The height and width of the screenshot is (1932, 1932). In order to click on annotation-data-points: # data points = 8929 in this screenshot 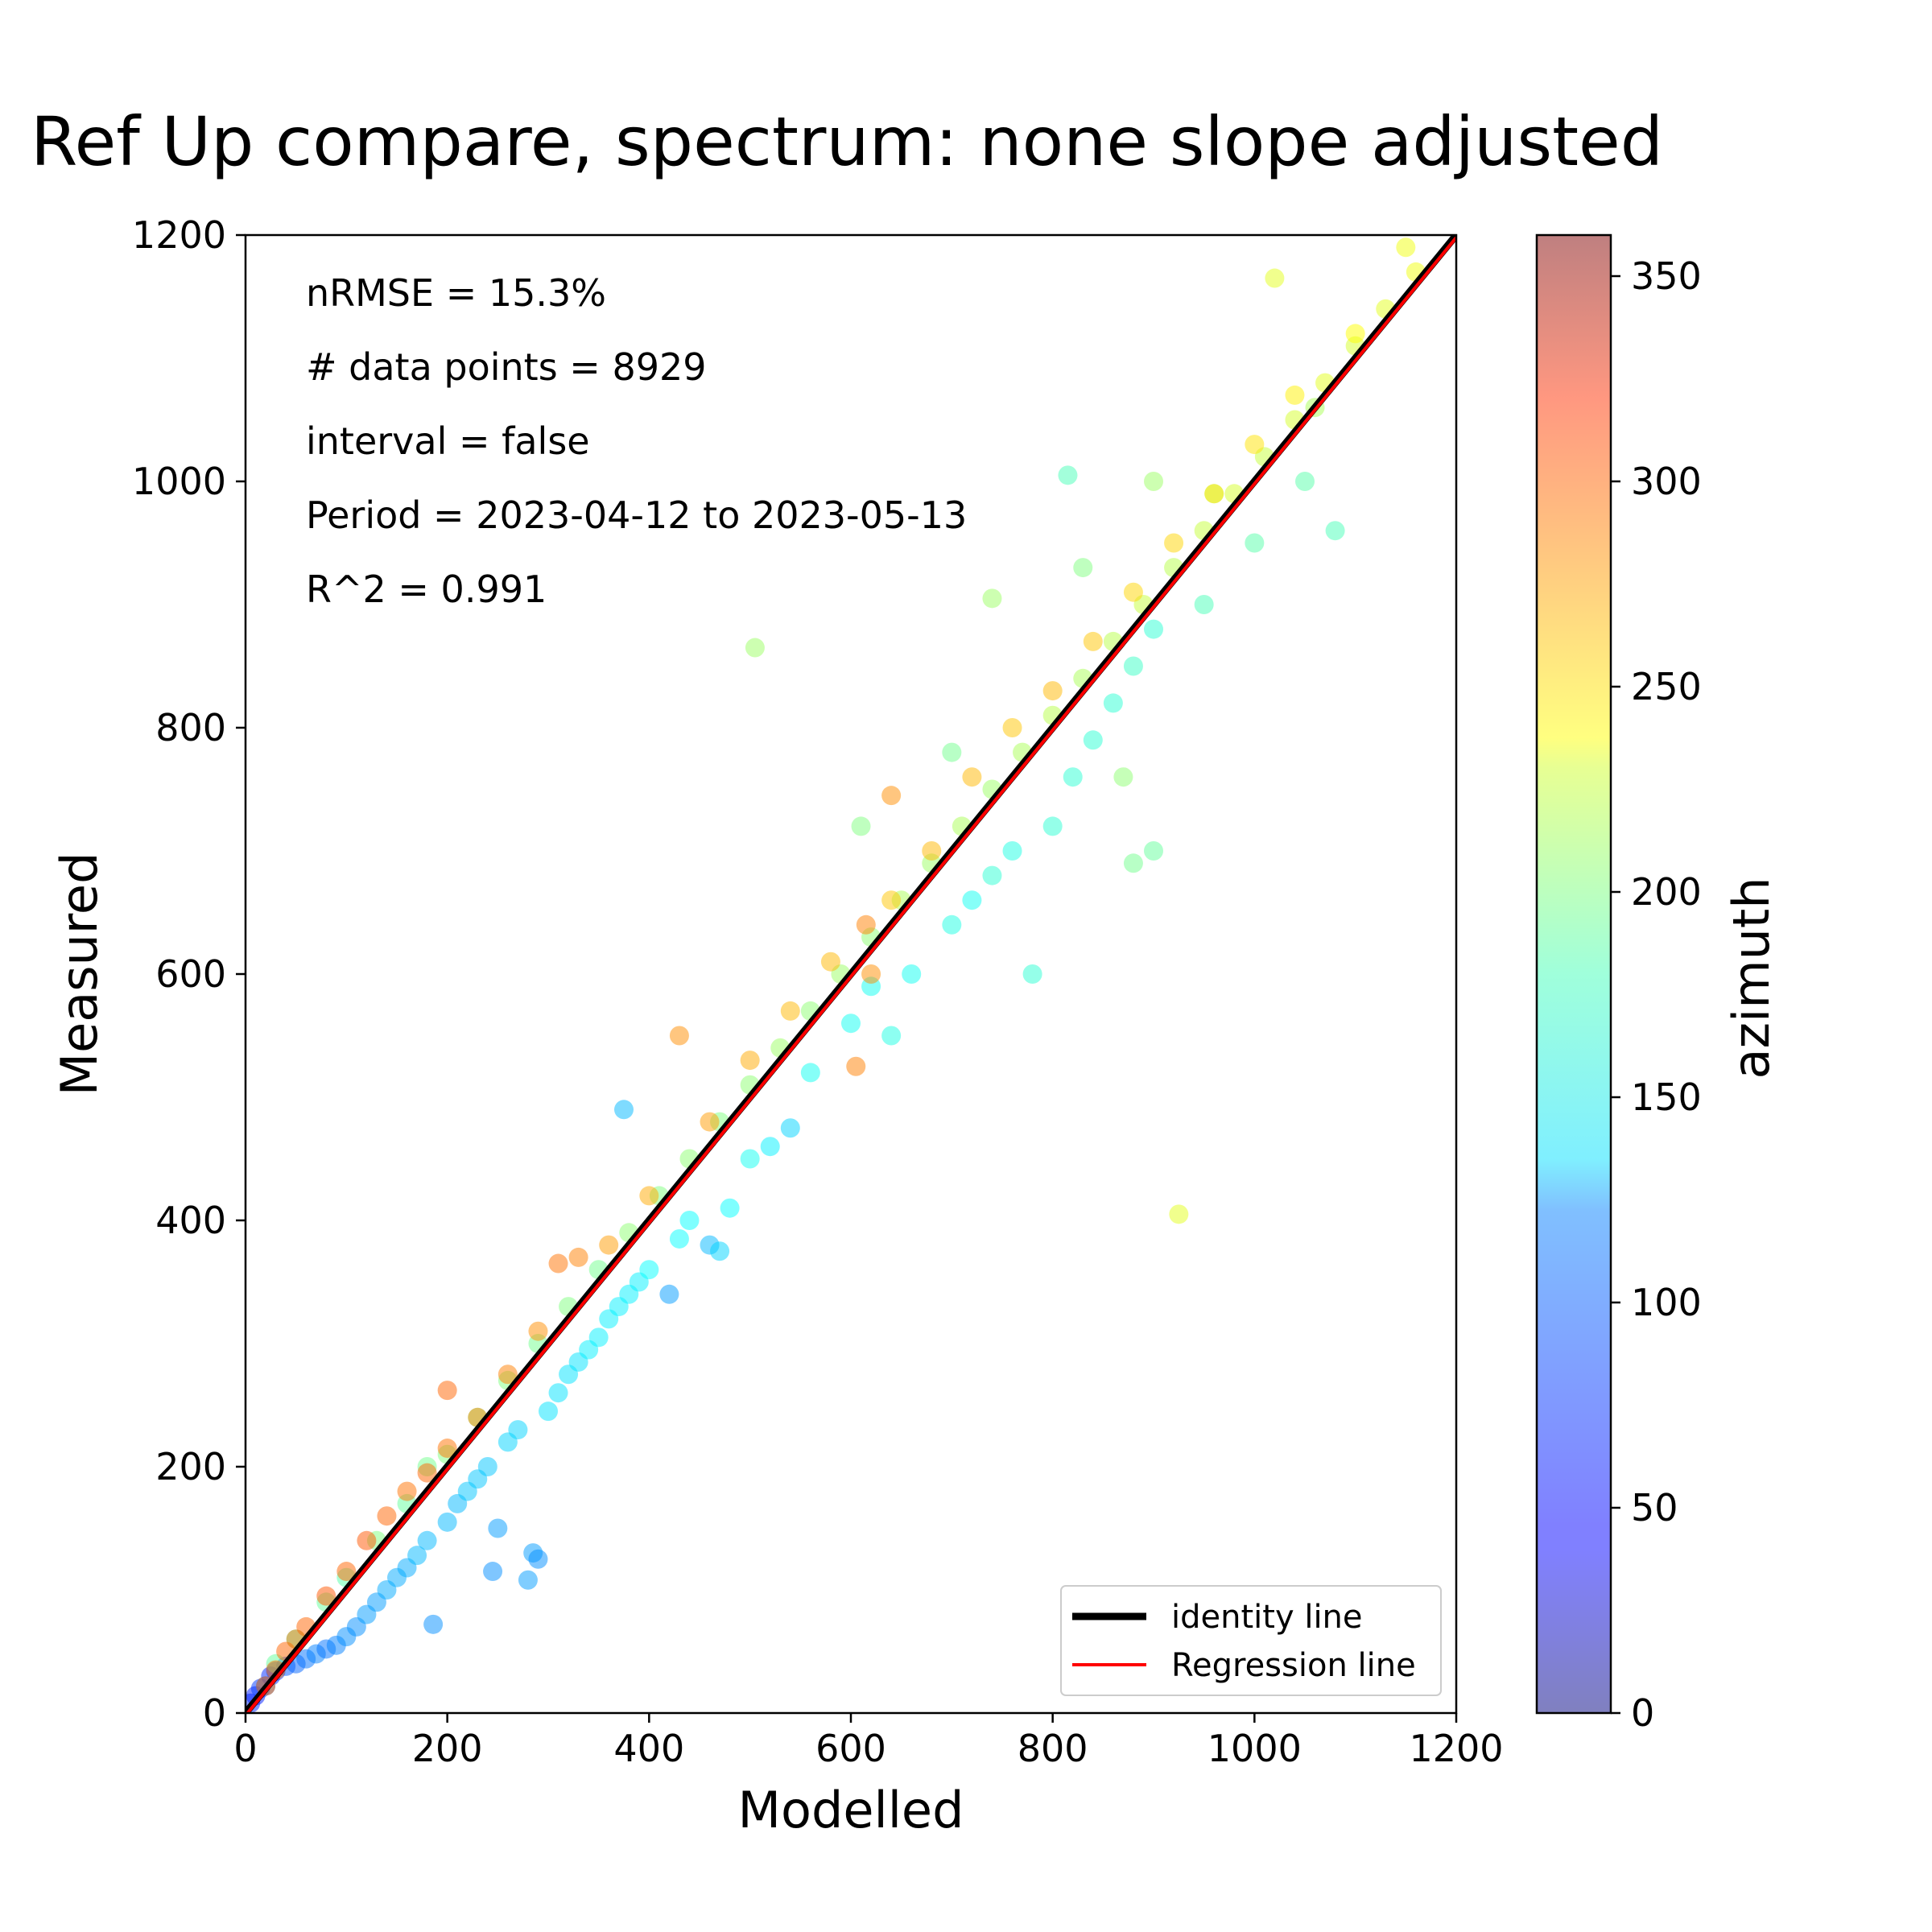, I will do `click(506, 367)`.